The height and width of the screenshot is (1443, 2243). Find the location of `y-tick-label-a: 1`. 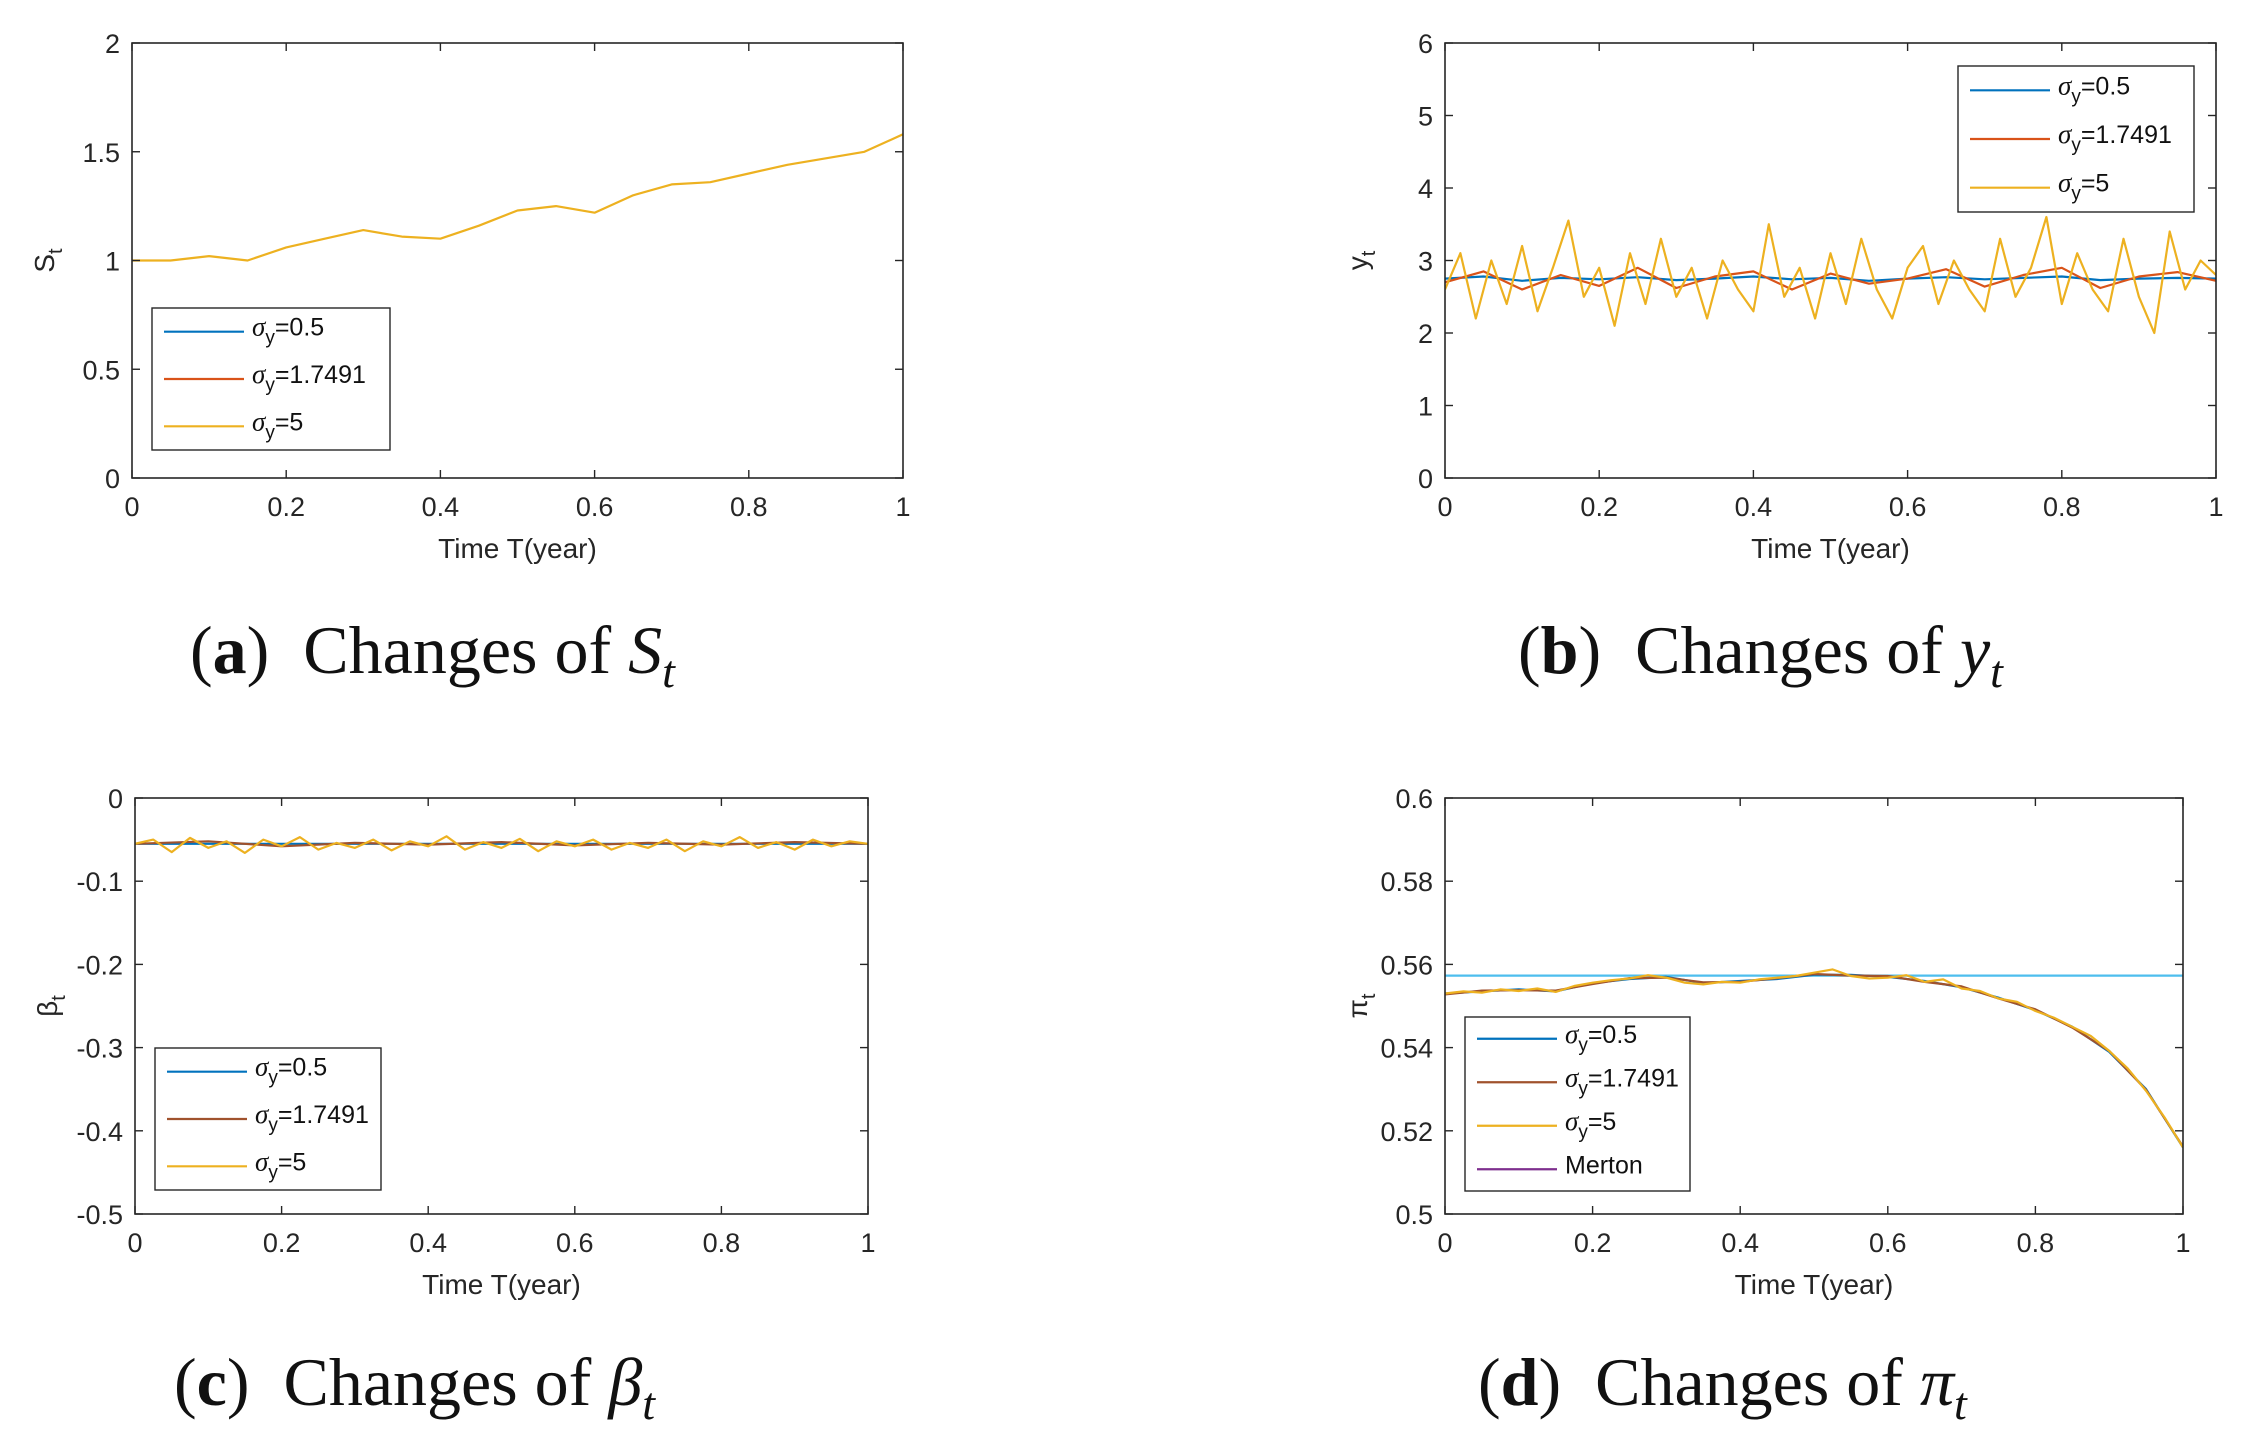

y-tick-label-a: 1 is located at coordinates (112, 262).